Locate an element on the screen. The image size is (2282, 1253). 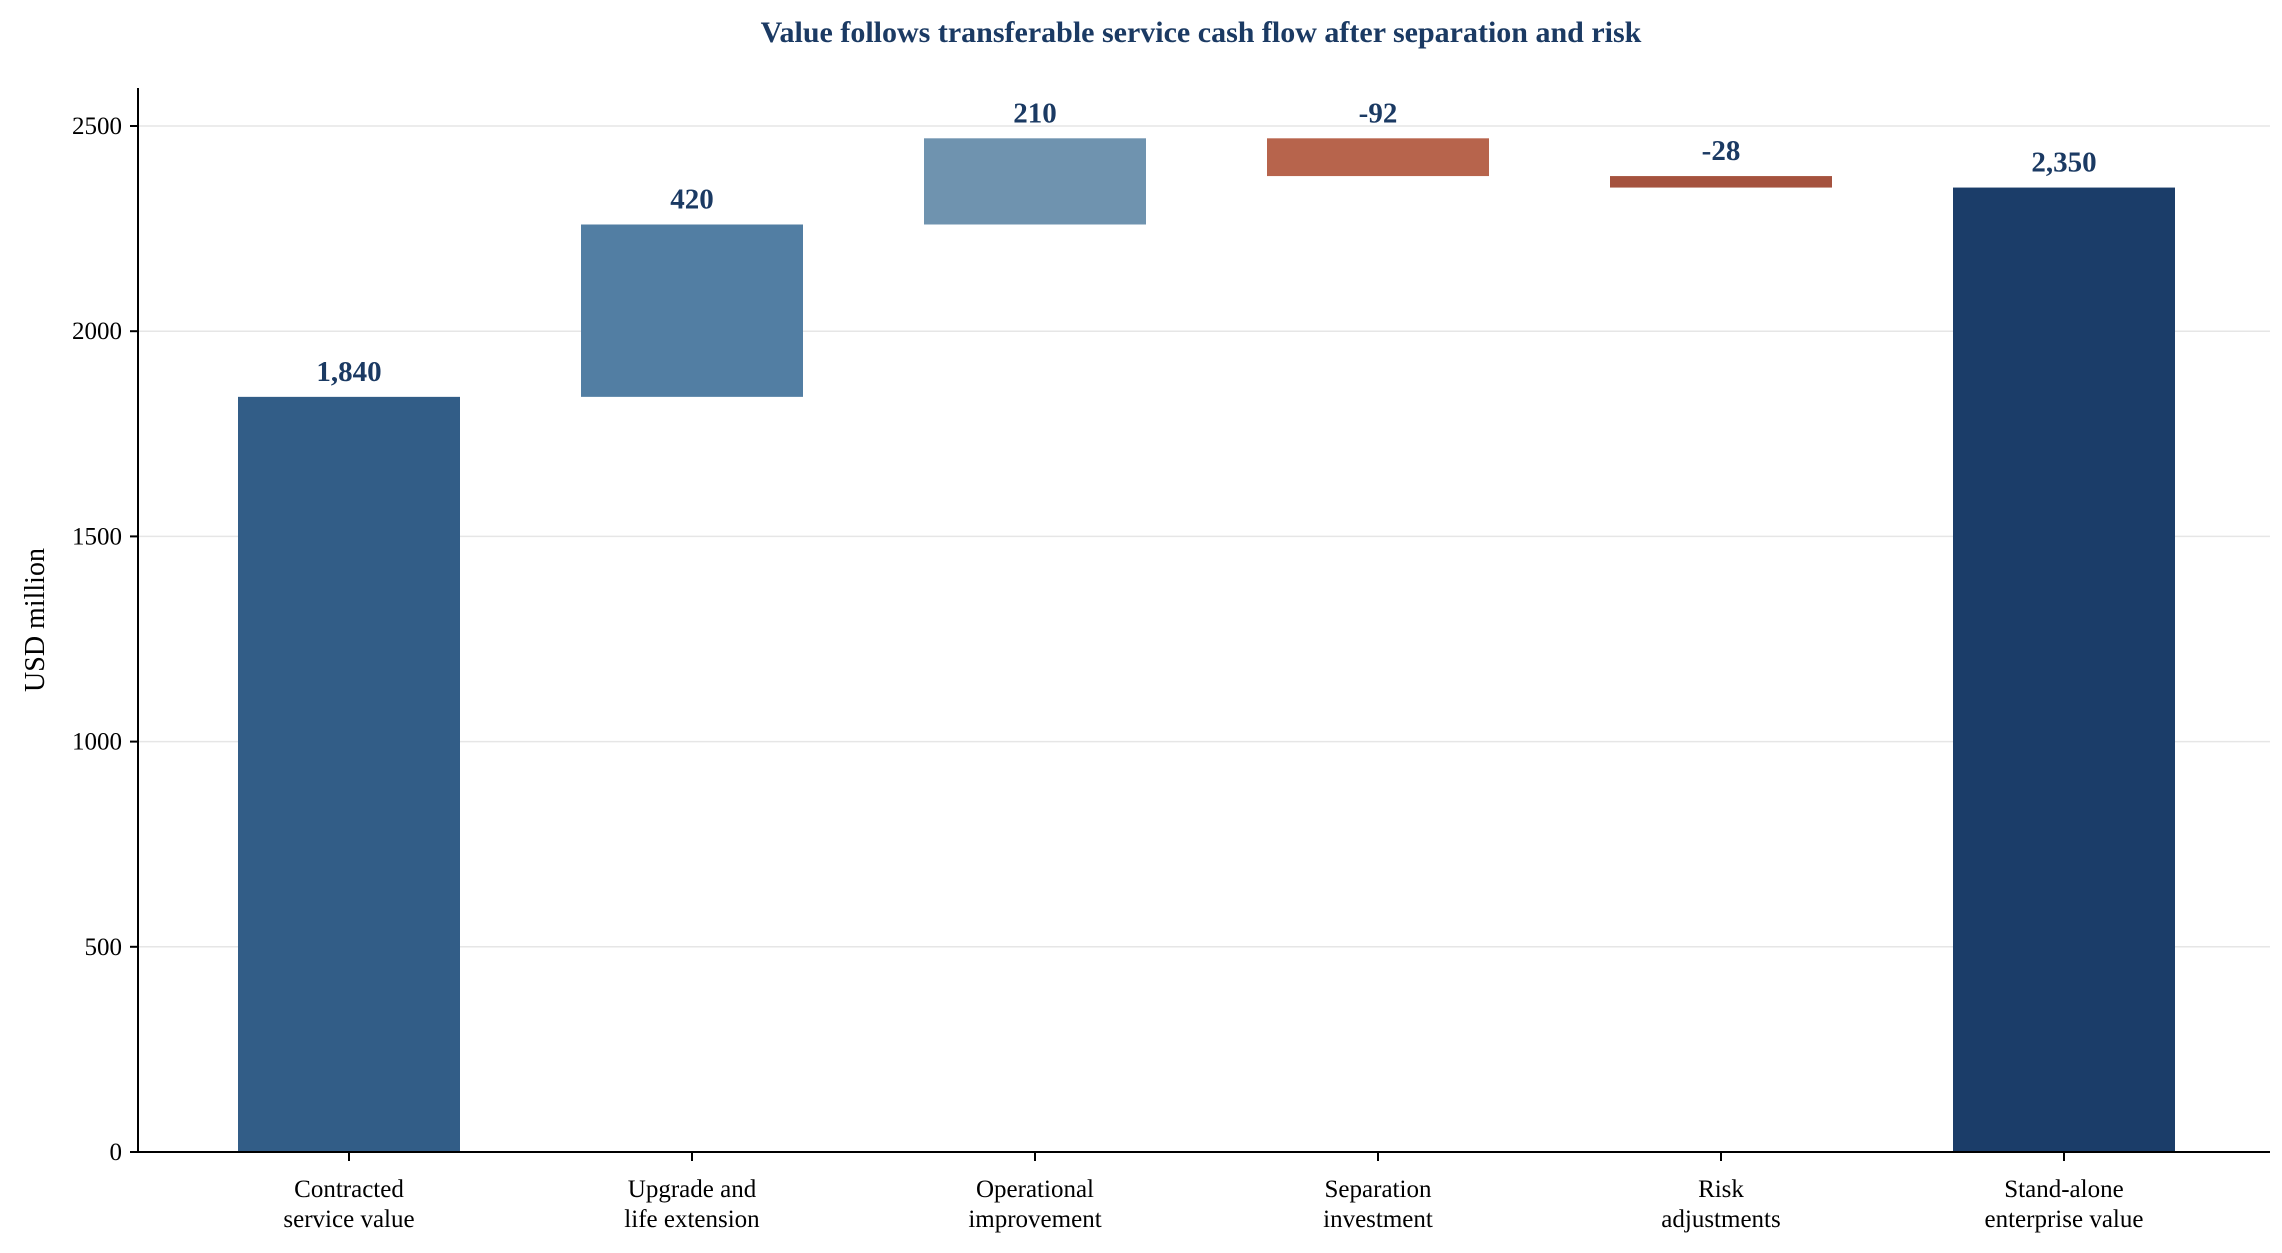
data-label-2: 210 is located at coordinates (1035, 113).